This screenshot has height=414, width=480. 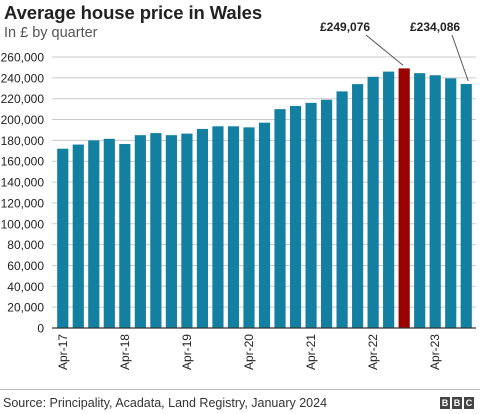 What do you see at coordinates (345, 27) in the screenshot?
I see `annotation-label: £249,076` at bounding box center [345, 27].